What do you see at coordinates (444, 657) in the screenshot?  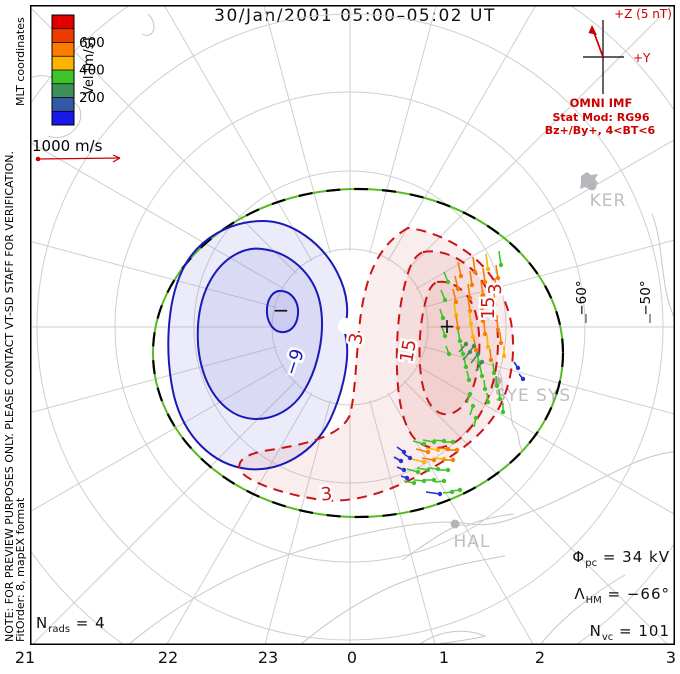 I see `mlt-tick-label: 1` at bounding box center [444, 657].